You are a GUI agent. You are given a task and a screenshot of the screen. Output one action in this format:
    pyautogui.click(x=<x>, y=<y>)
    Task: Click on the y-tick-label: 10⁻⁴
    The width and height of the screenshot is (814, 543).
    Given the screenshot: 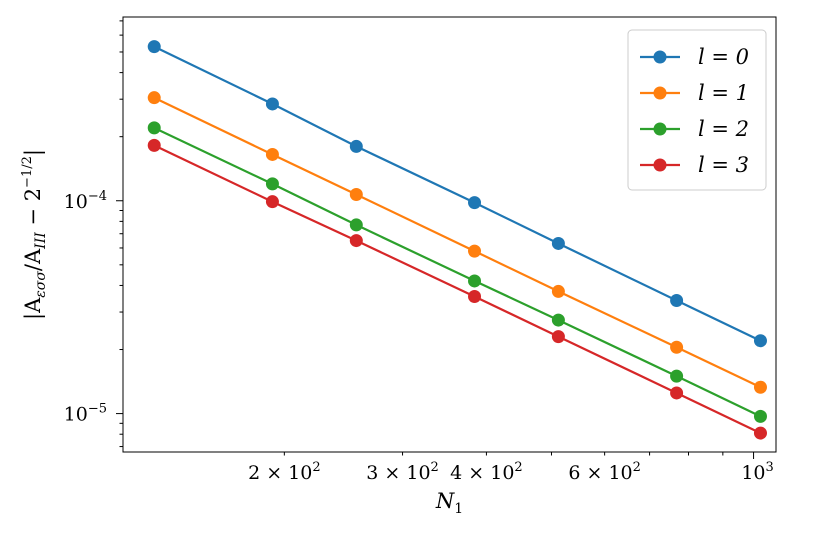 What is the action you would take?
    pyautogui.click(x=85, y=201)
    